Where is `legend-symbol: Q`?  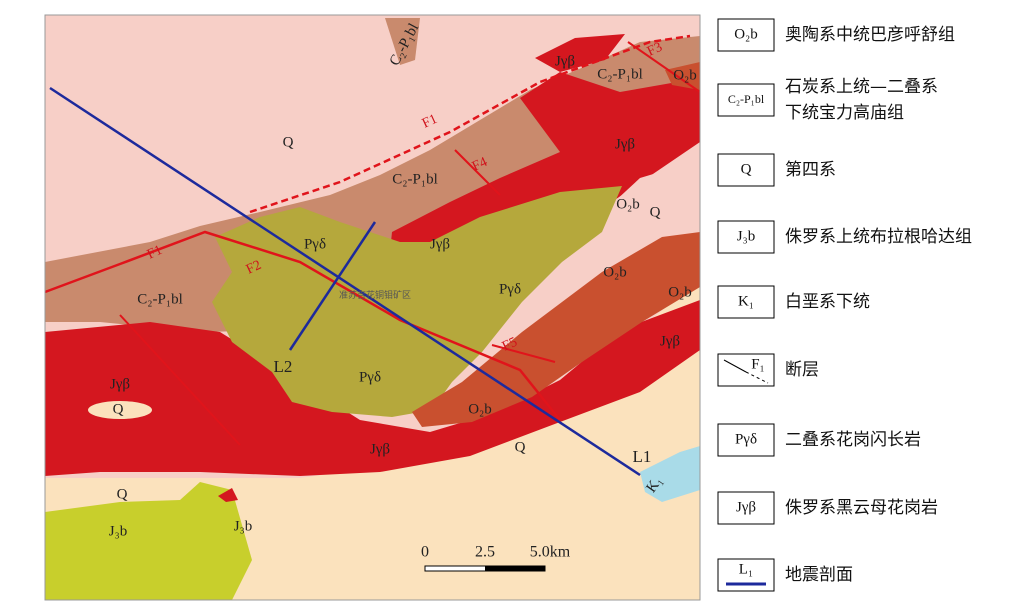
legend-symbol: Q is located at coordinates (746, 169).